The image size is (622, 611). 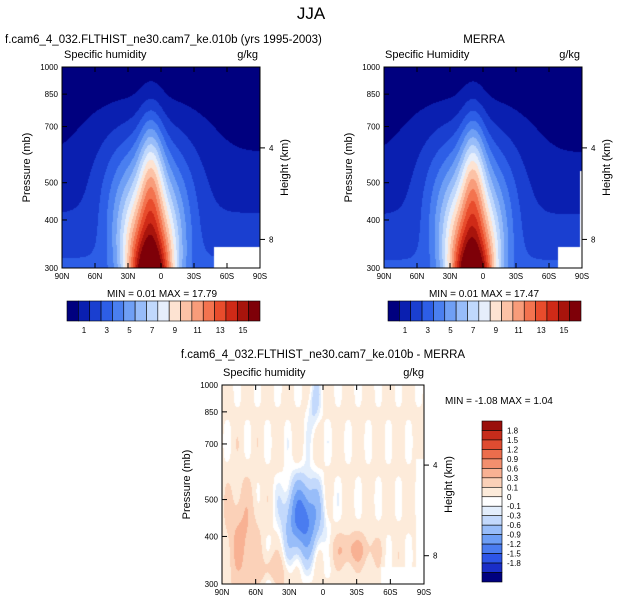 I want to click on panel-stats: MIN = -1.08 MAX = 1.04, so click(x=499, y=401).